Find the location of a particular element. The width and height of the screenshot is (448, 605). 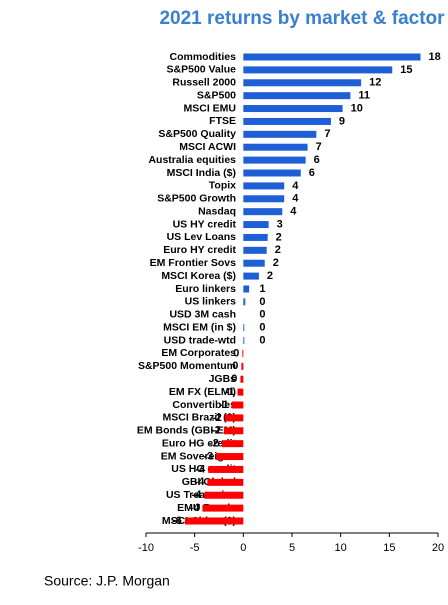

category-label: Euro HY credit is located at coordinates (199, 250).